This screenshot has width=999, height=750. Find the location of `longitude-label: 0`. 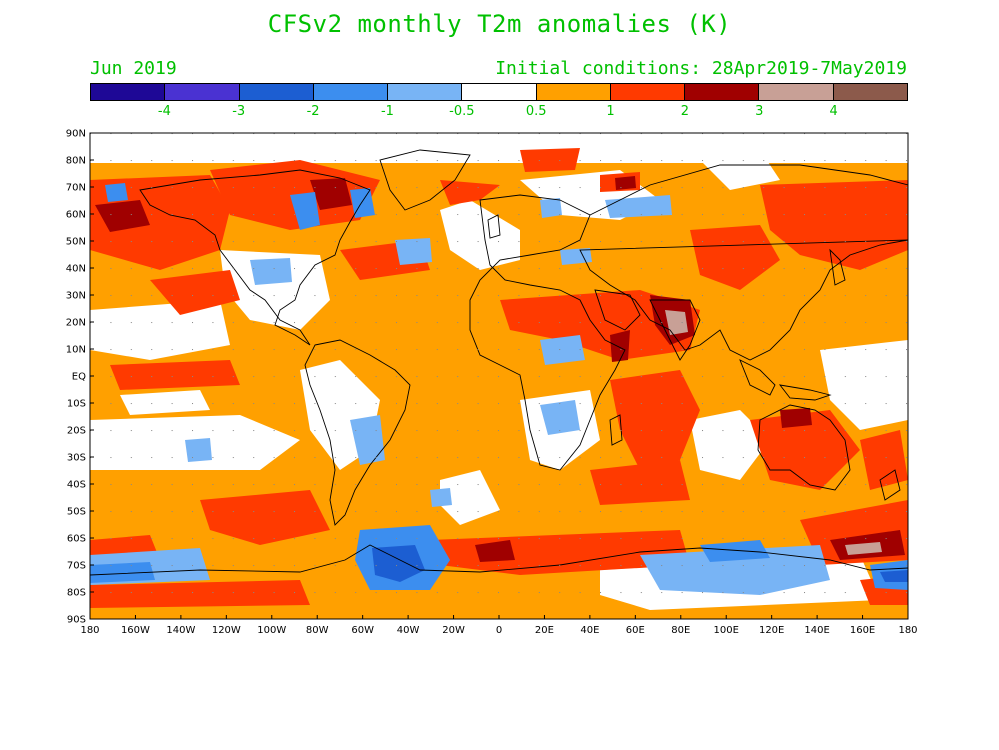

longitude-label: 0 is located at coordinates (499, 630).